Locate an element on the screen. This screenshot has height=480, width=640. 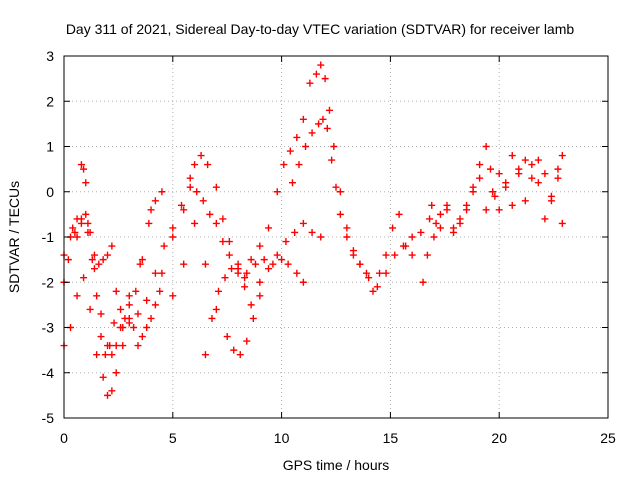
x-tick-label: 15 is located at coordinates (391, 438).